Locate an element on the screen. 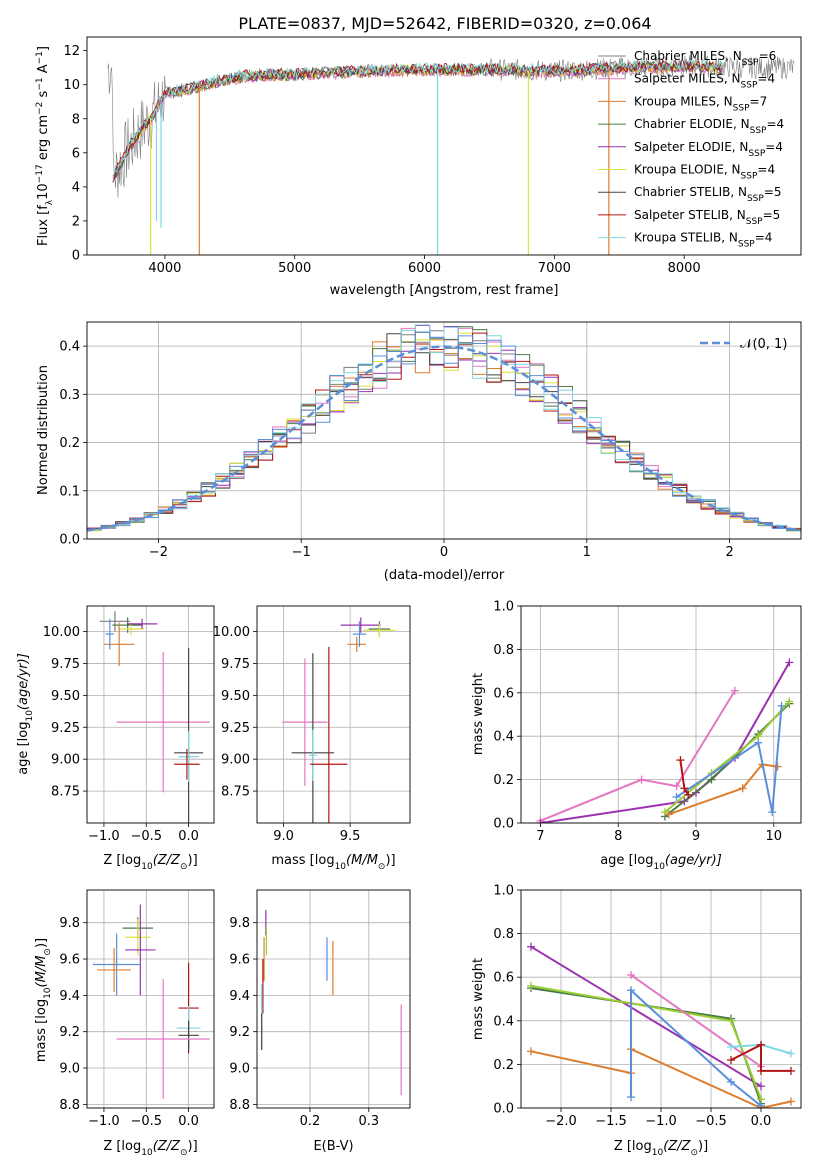 This screenshot has width=819, height=1170. y-tick-label: 9.6 is located at coordinates (239, 960).